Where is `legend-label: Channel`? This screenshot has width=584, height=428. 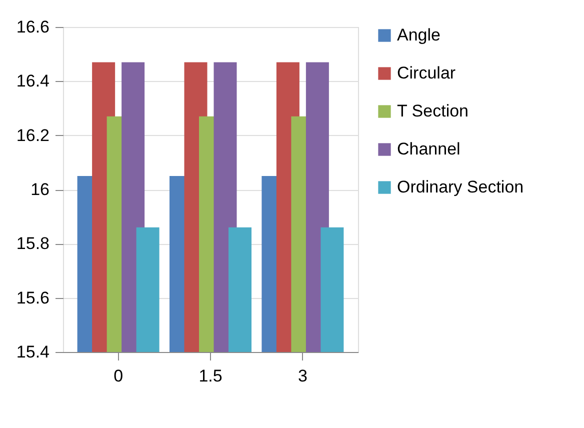
legend-label: Channel is located at coordinates (428, 149).